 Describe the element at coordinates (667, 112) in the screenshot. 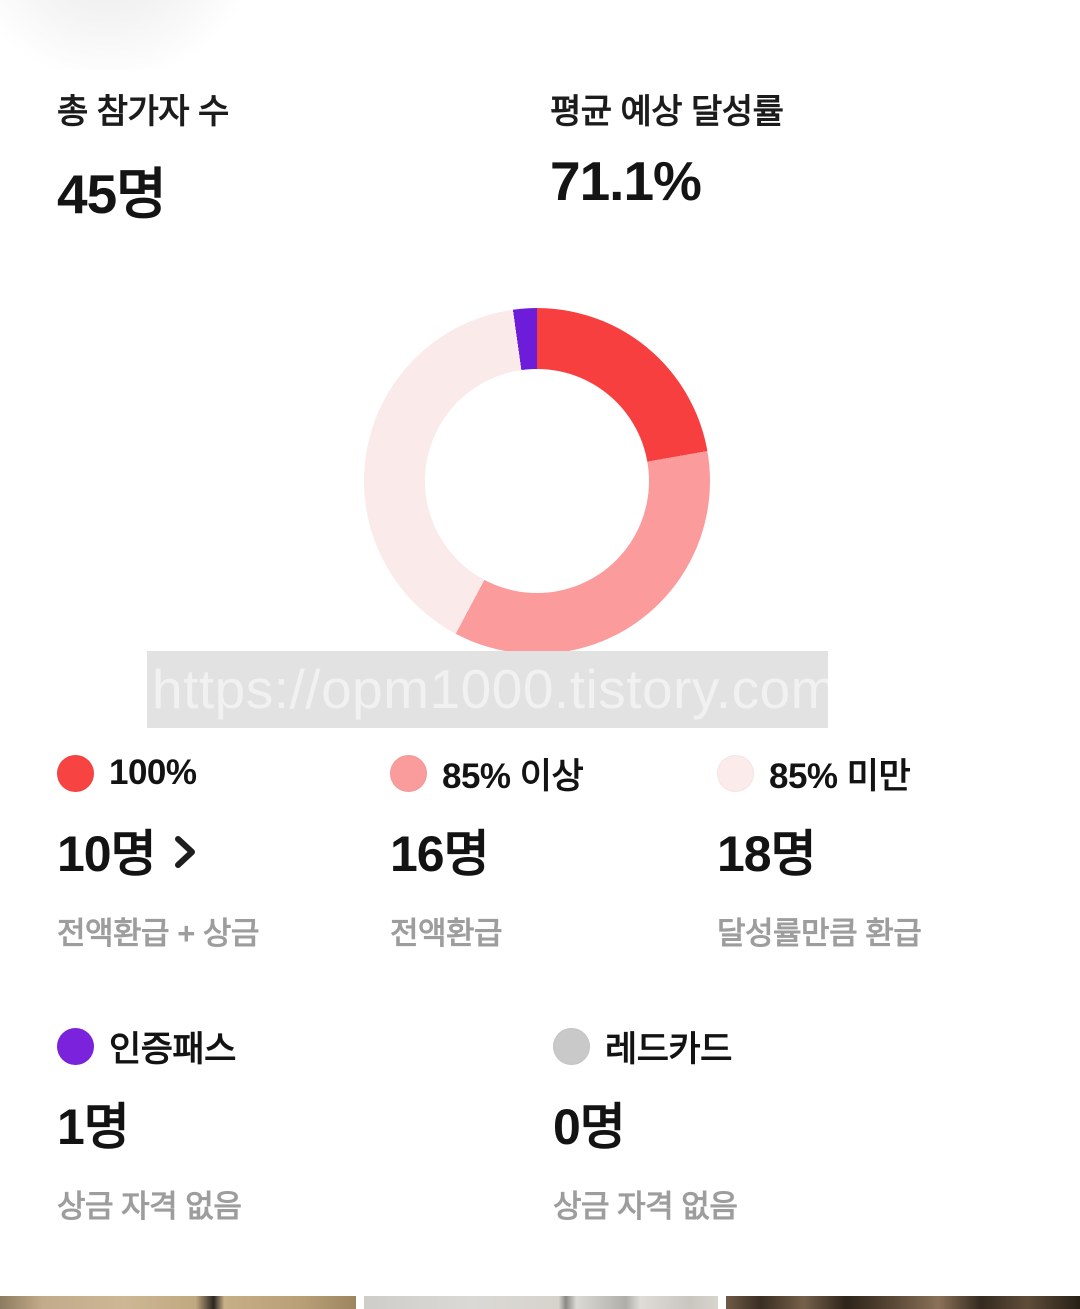

I see `average-achievement-label: 평균 예상 달성률` at that location.